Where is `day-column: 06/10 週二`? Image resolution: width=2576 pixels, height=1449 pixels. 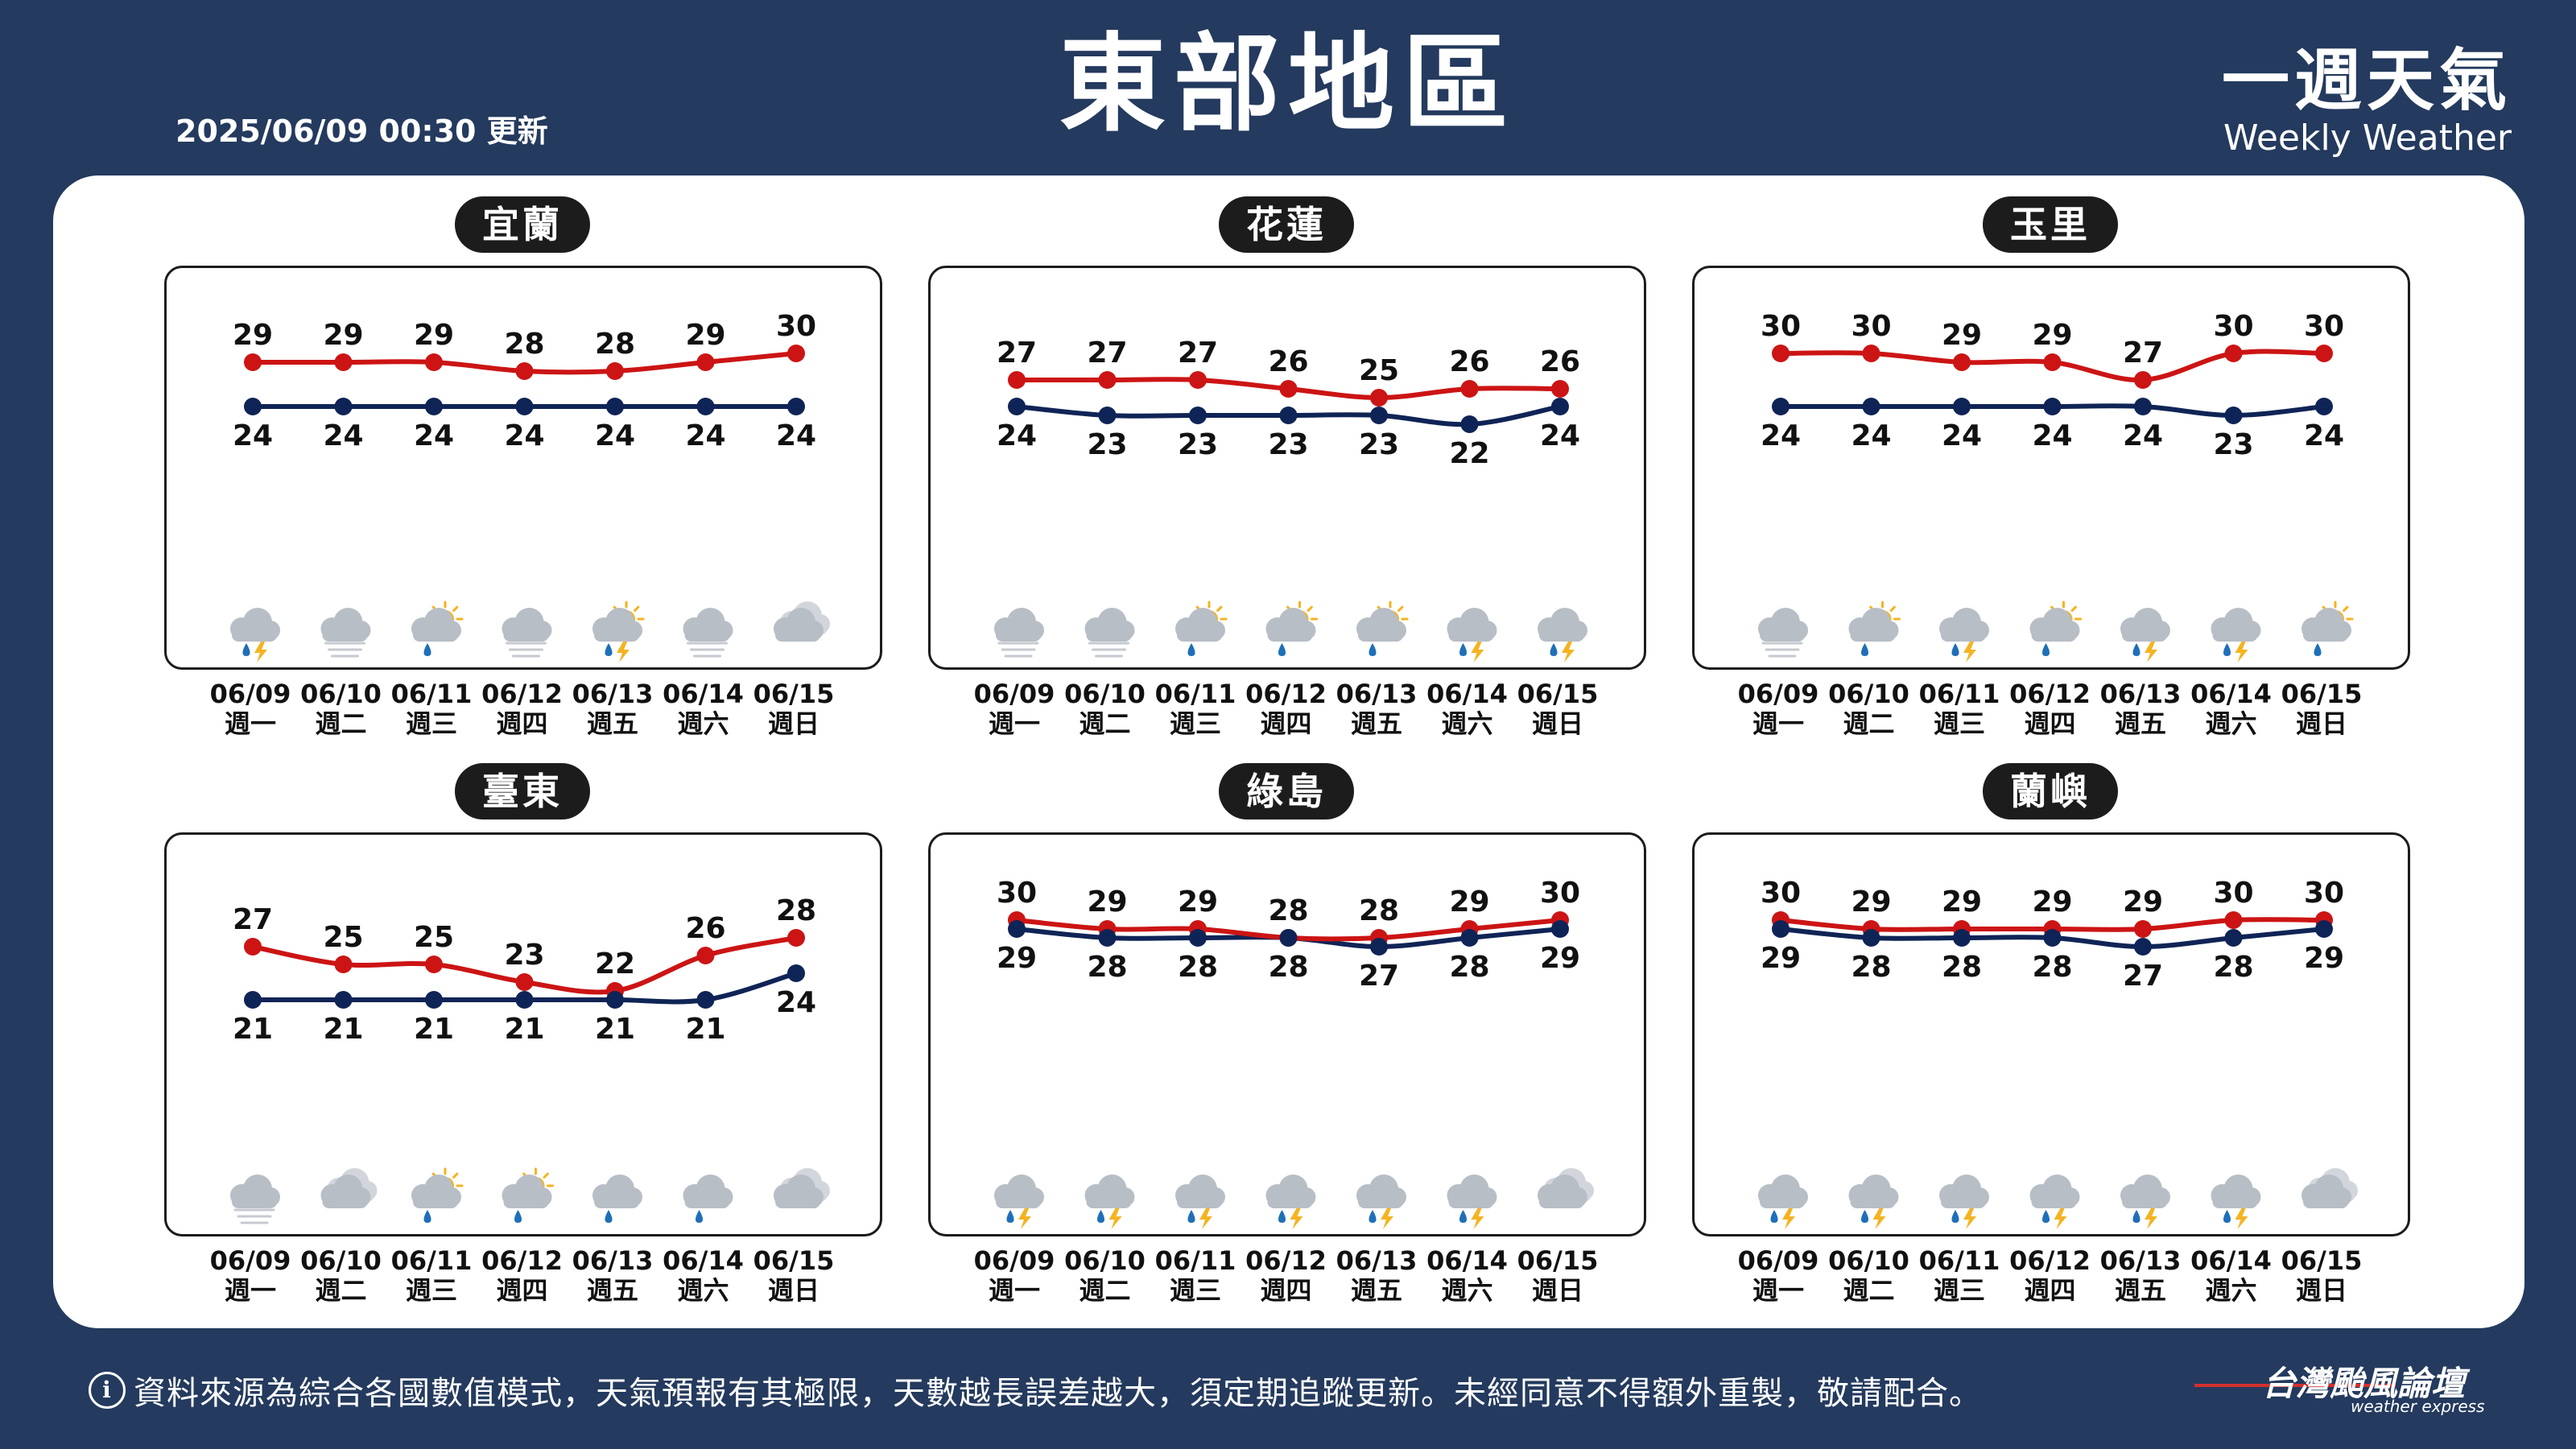 day-column: 06/10 週二 is located at coordinates (1869, 709).